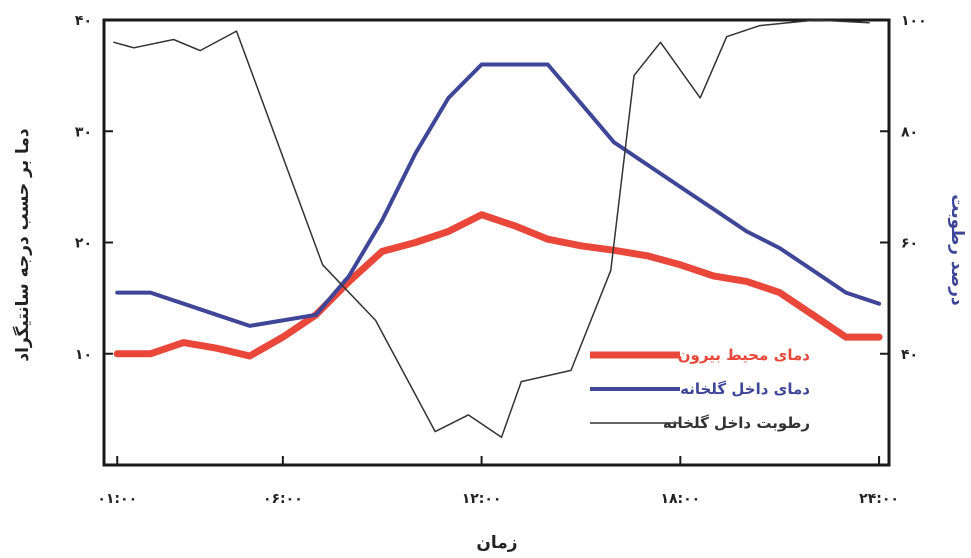 The image size is (971, 558). I want to click on left-axis-title: دما بر حسب درجه سانتیگراد, so click(22, 245).